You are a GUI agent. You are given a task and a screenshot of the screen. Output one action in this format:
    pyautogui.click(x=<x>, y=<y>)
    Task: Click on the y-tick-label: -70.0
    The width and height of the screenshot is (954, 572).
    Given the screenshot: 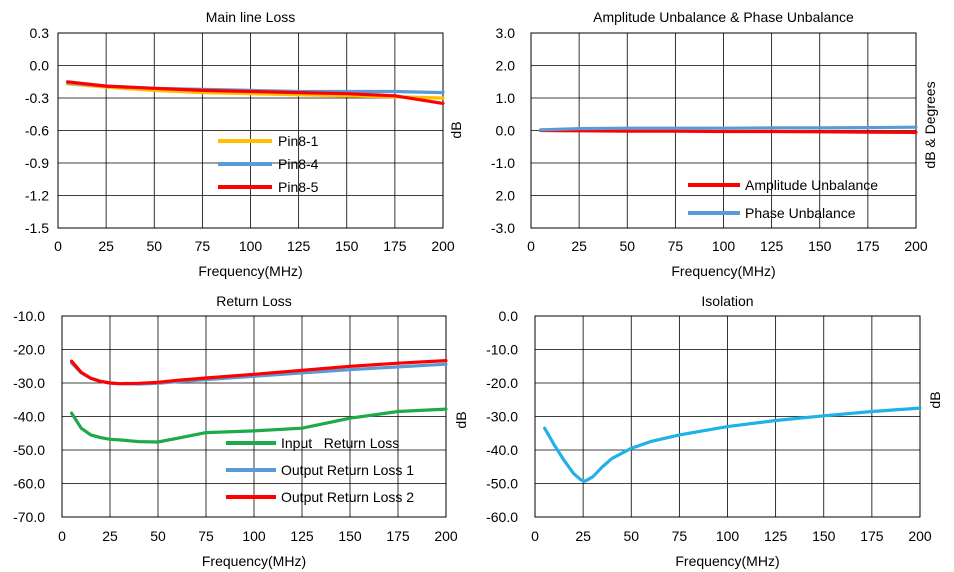 What is the action you would take?
    pyautogui.click(x=29, y=517)
    